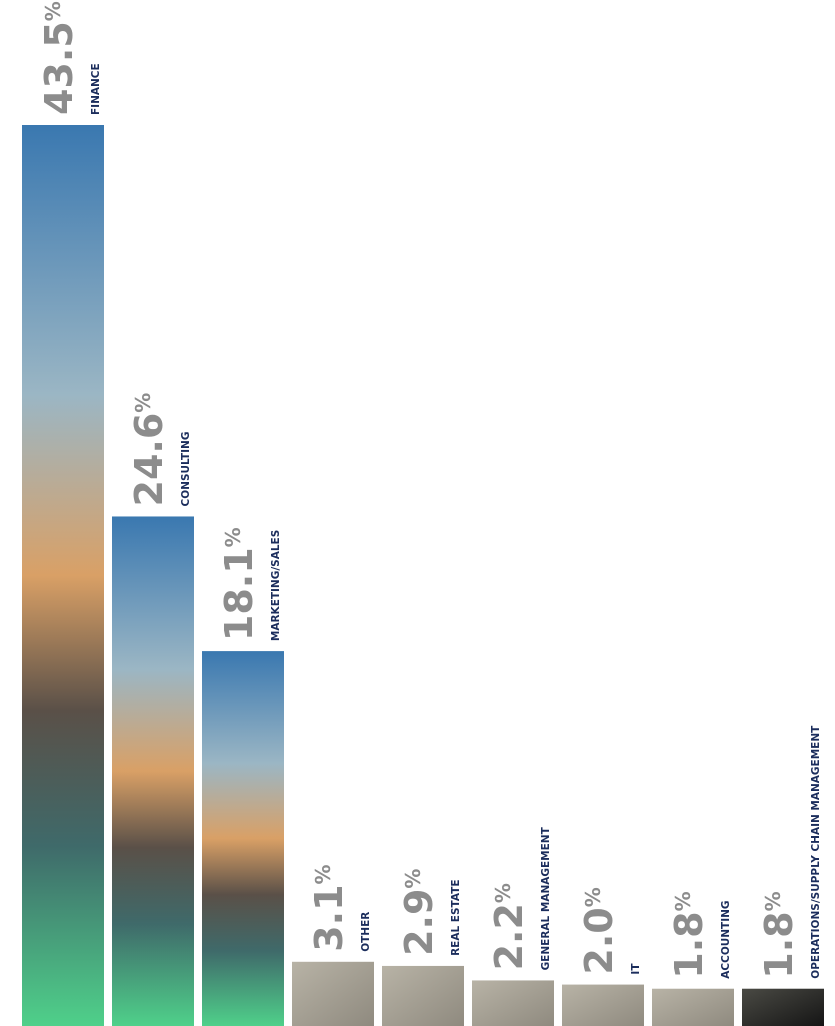 This screenshot has height=1026, width=835. I want to click on category-label: GENERAL MANAGEMENT, so click(546, 898).